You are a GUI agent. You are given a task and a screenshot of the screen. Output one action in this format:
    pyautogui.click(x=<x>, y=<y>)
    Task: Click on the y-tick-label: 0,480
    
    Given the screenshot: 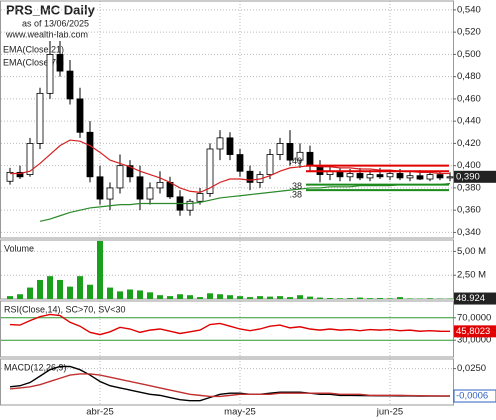 What is the action you would take?
    pyautogui.click(x=469, y=76)
    